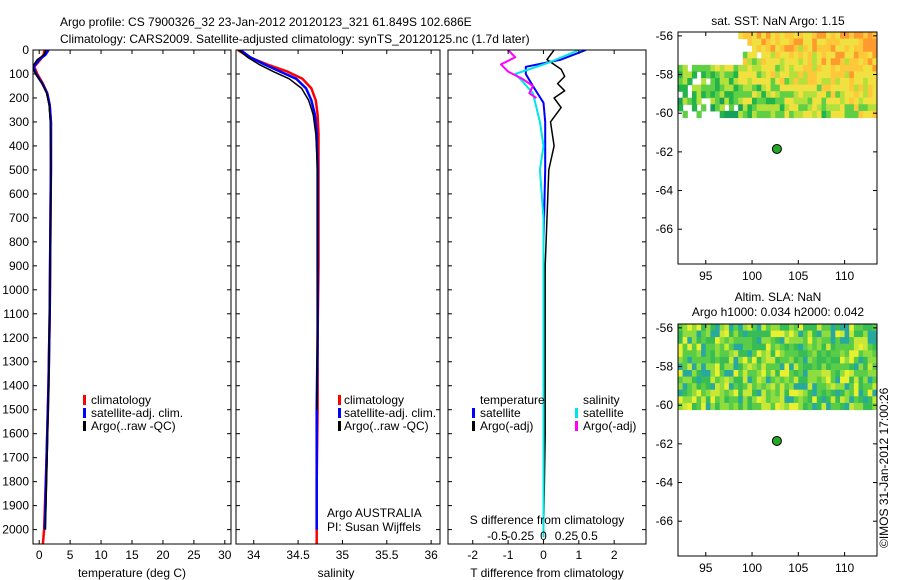 This screenshot has width=900, height=580. What do you see at coordinates (512, 400) in the screenshot?
I see `legend-header-temperature: temperature` at bounding box center [512, 400].